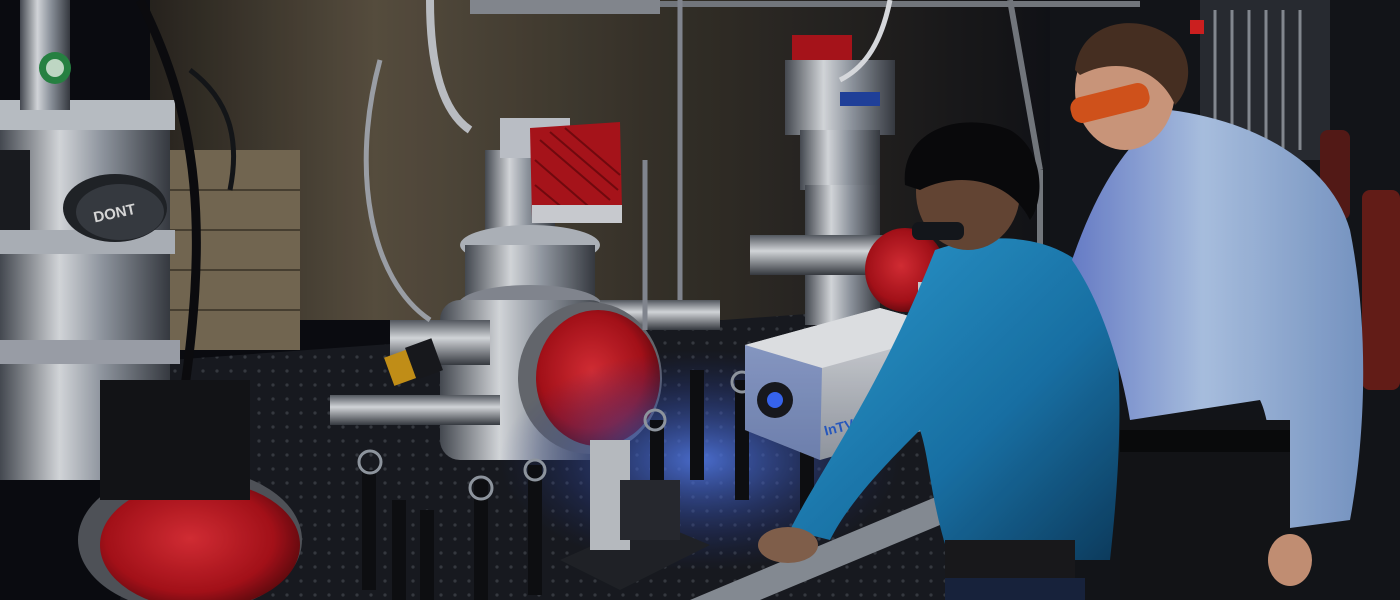 The width and height of the screenshot is (1400, 600). I want to click on translation-stage, so click(635, 515).